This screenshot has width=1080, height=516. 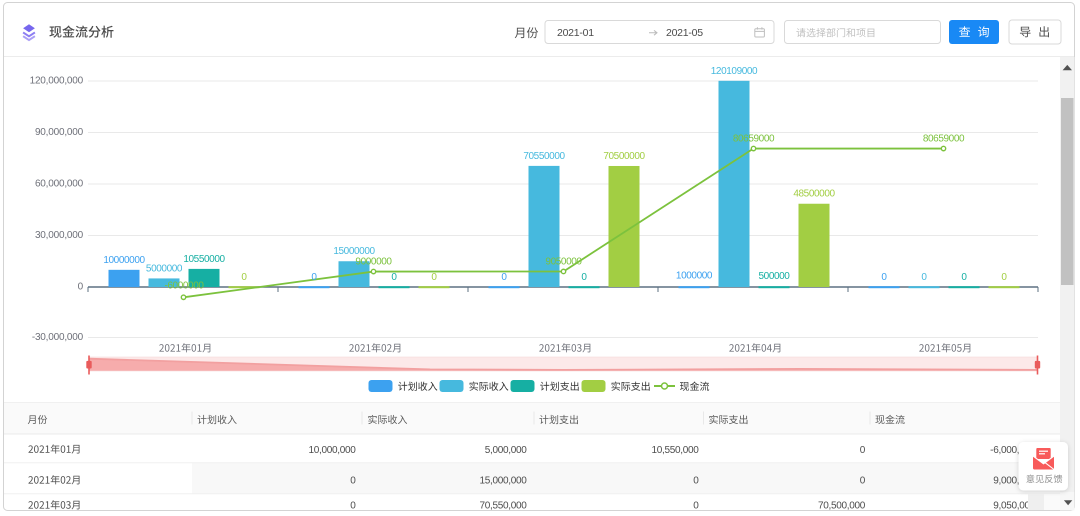 I want to click on svg-text: 10,000,000, so click(x=332, y=450).